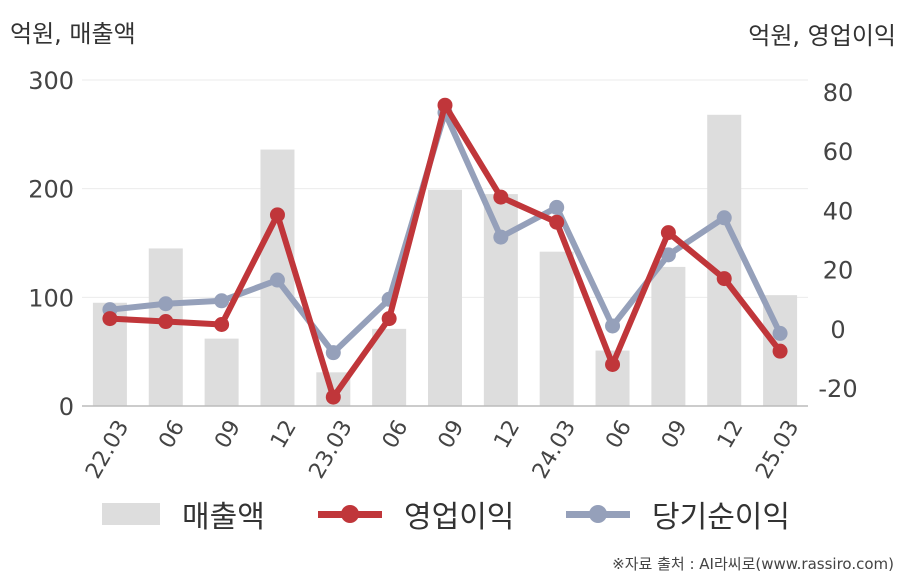 Image resolution: width=908 pixels, height=580 pixels. What do you see at coordinates (459, 517) in the screenshot?
I see `legend-operating-profit-label: 영업이익` at bounding box center [459, 517].